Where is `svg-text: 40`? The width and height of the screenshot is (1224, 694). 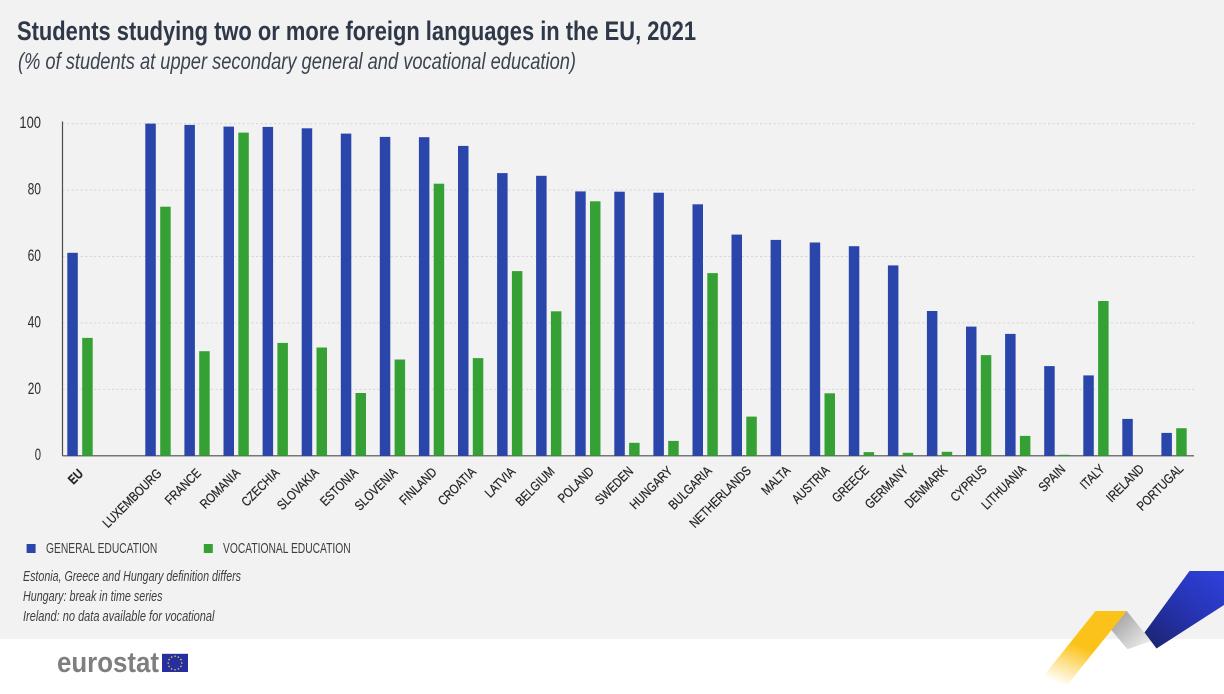
svg-text: 40 is located at coordinates (34, 321).